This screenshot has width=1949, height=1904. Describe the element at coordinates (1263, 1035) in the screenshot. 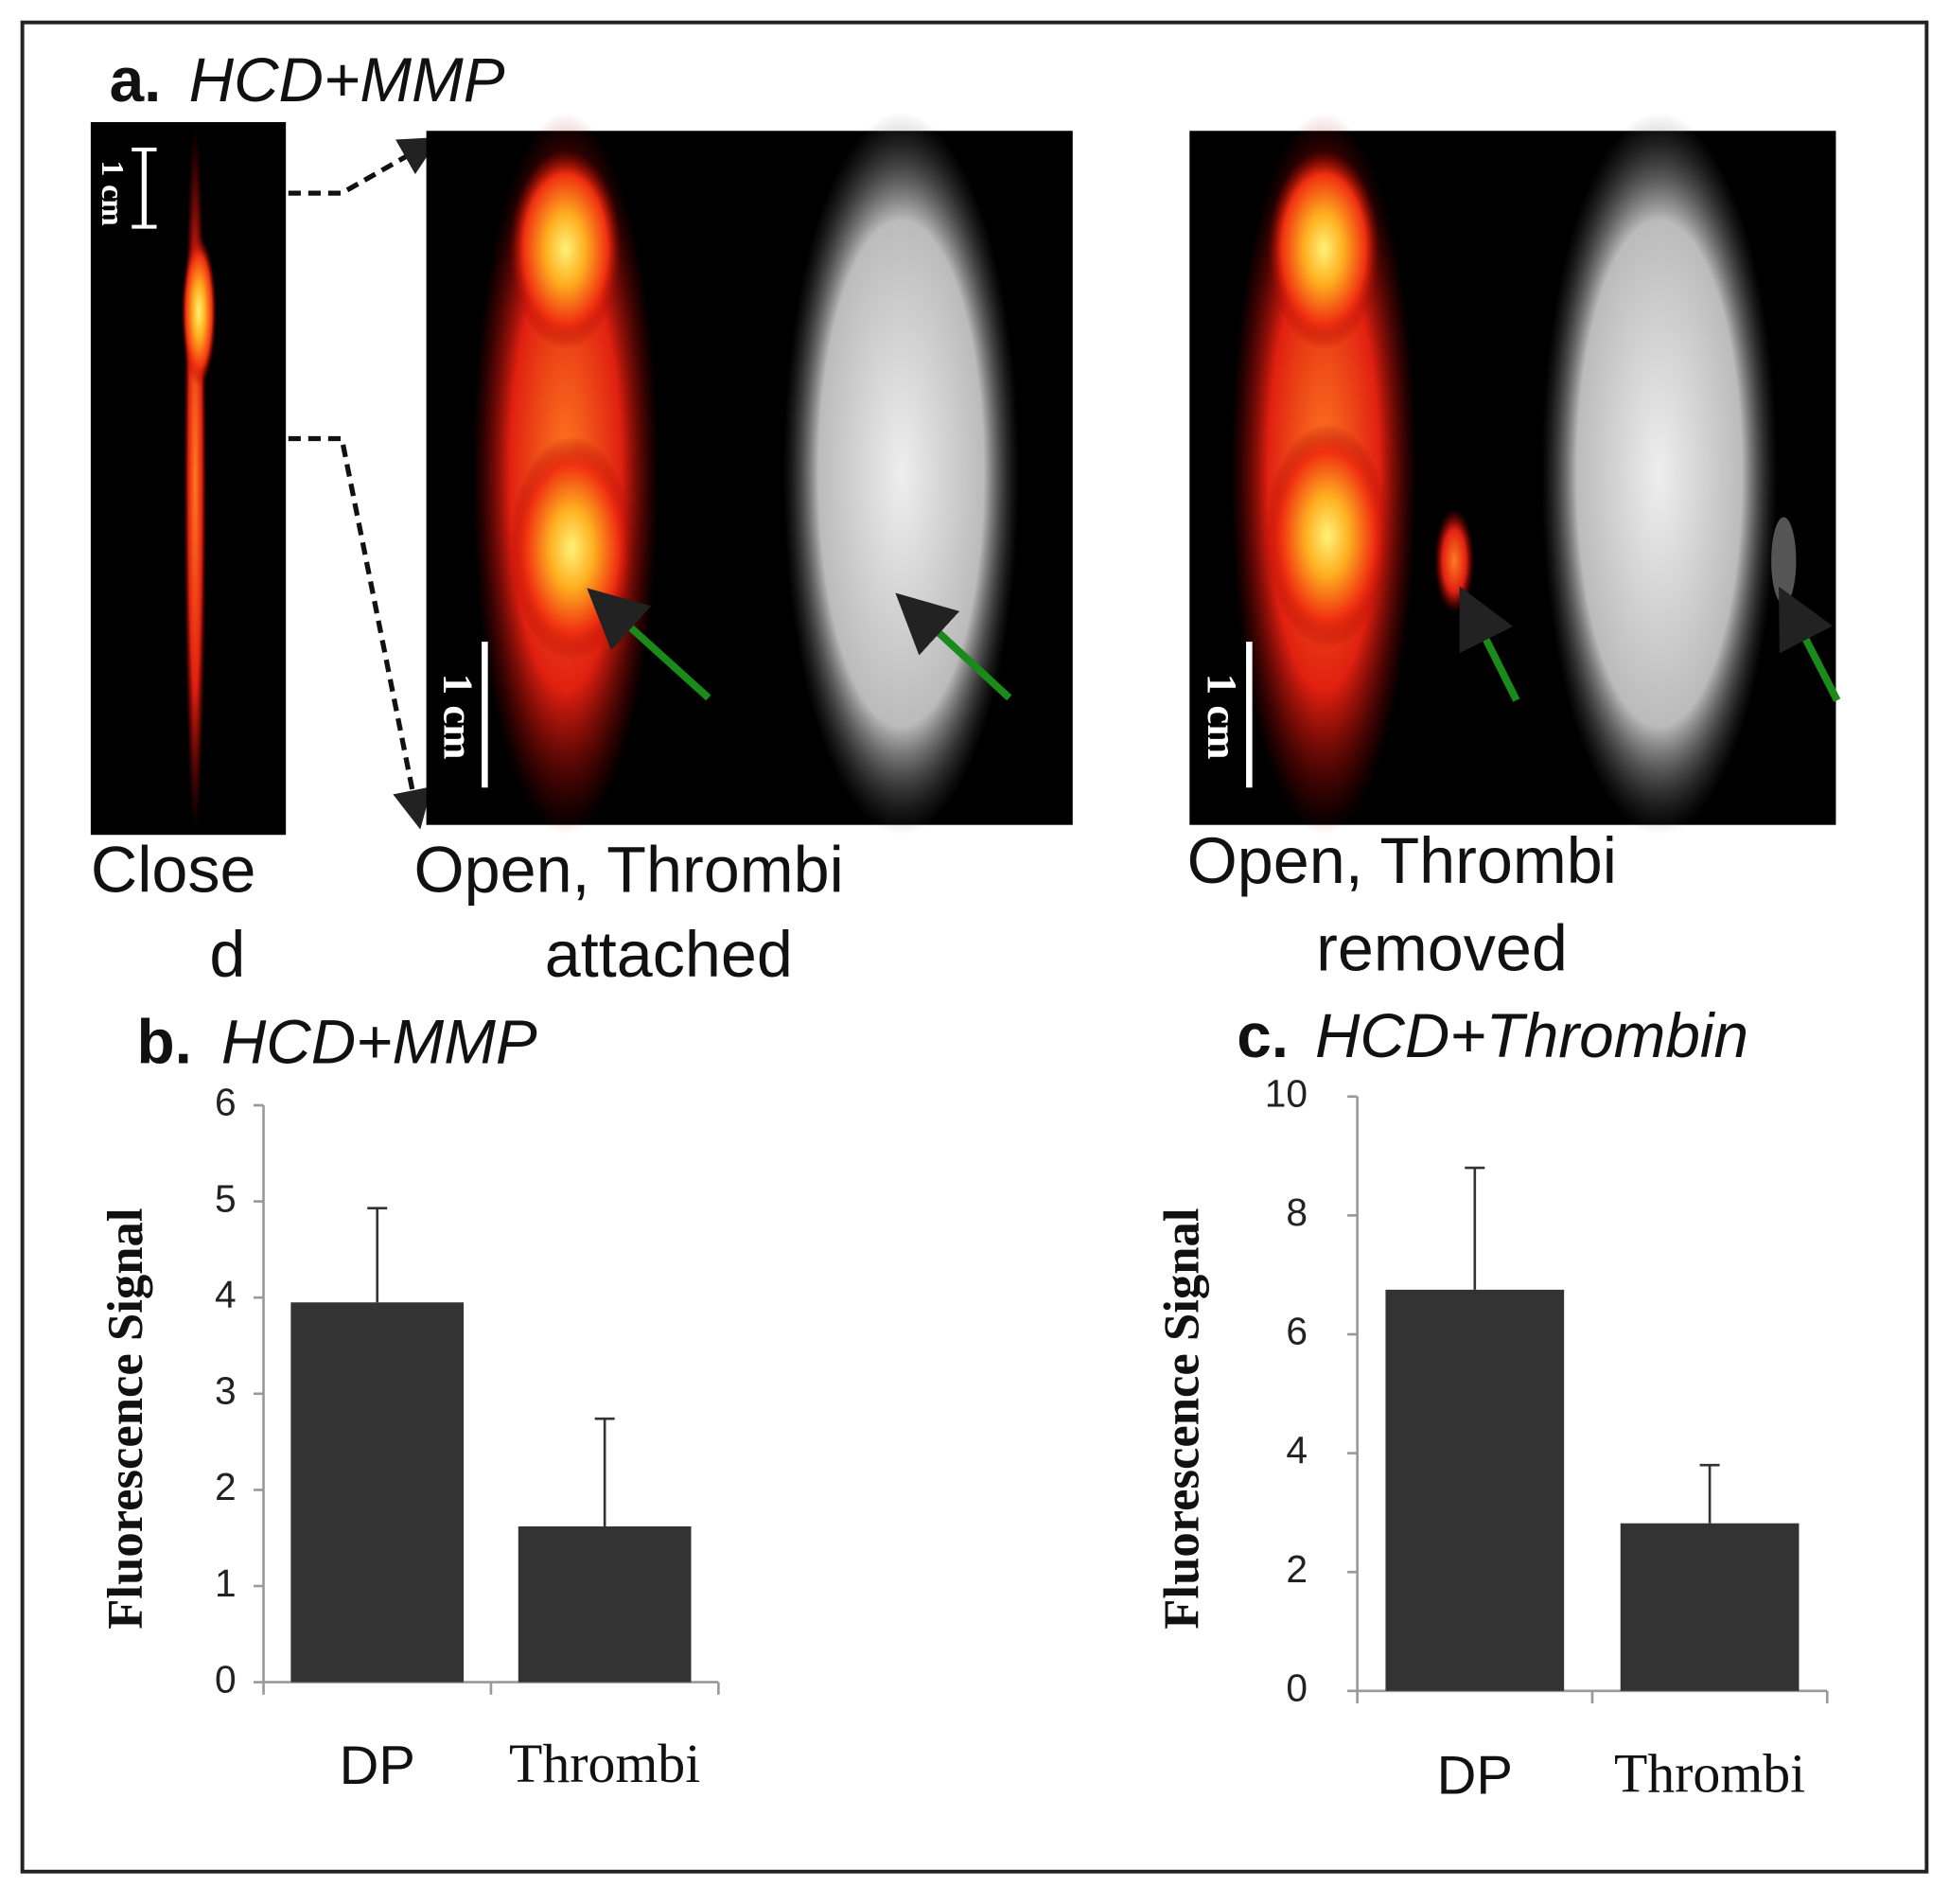

I see `chart-label: c.` at that location.